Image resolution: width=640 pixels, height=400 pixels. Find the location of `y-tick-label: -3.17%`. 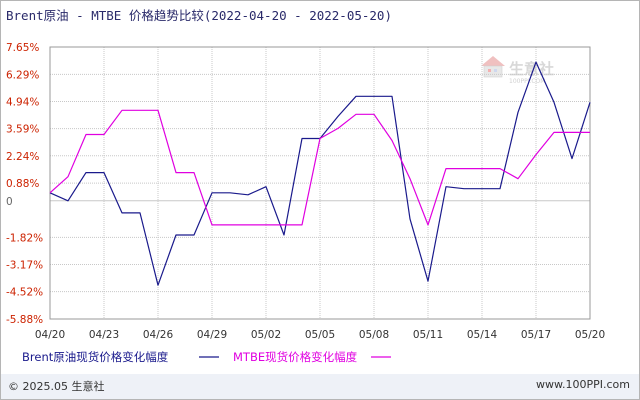

y-tick-label: -3.17% is located at coordinates (24, 266).